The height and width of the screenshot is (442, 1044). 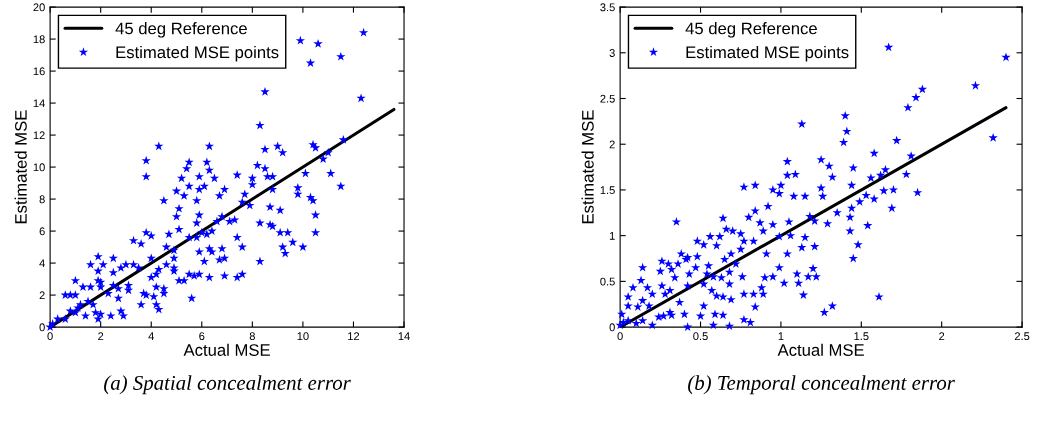 I want to click on x-tick-label: 1, so click(x=781, y=336).